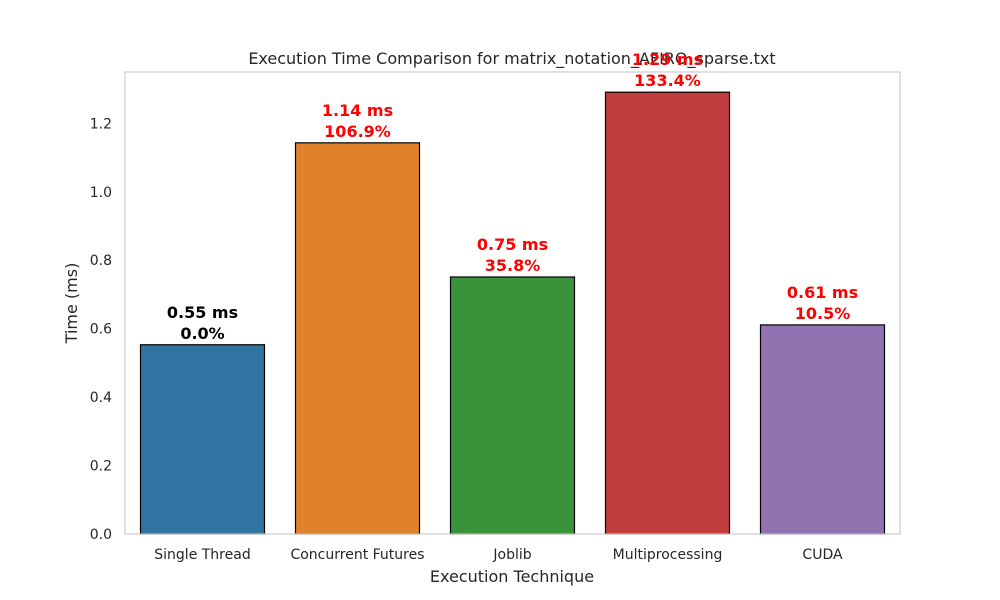 The width and height of the screenshot is (1000, 600). I want to click on y-tick-label: 1.2, so click(101, 124).